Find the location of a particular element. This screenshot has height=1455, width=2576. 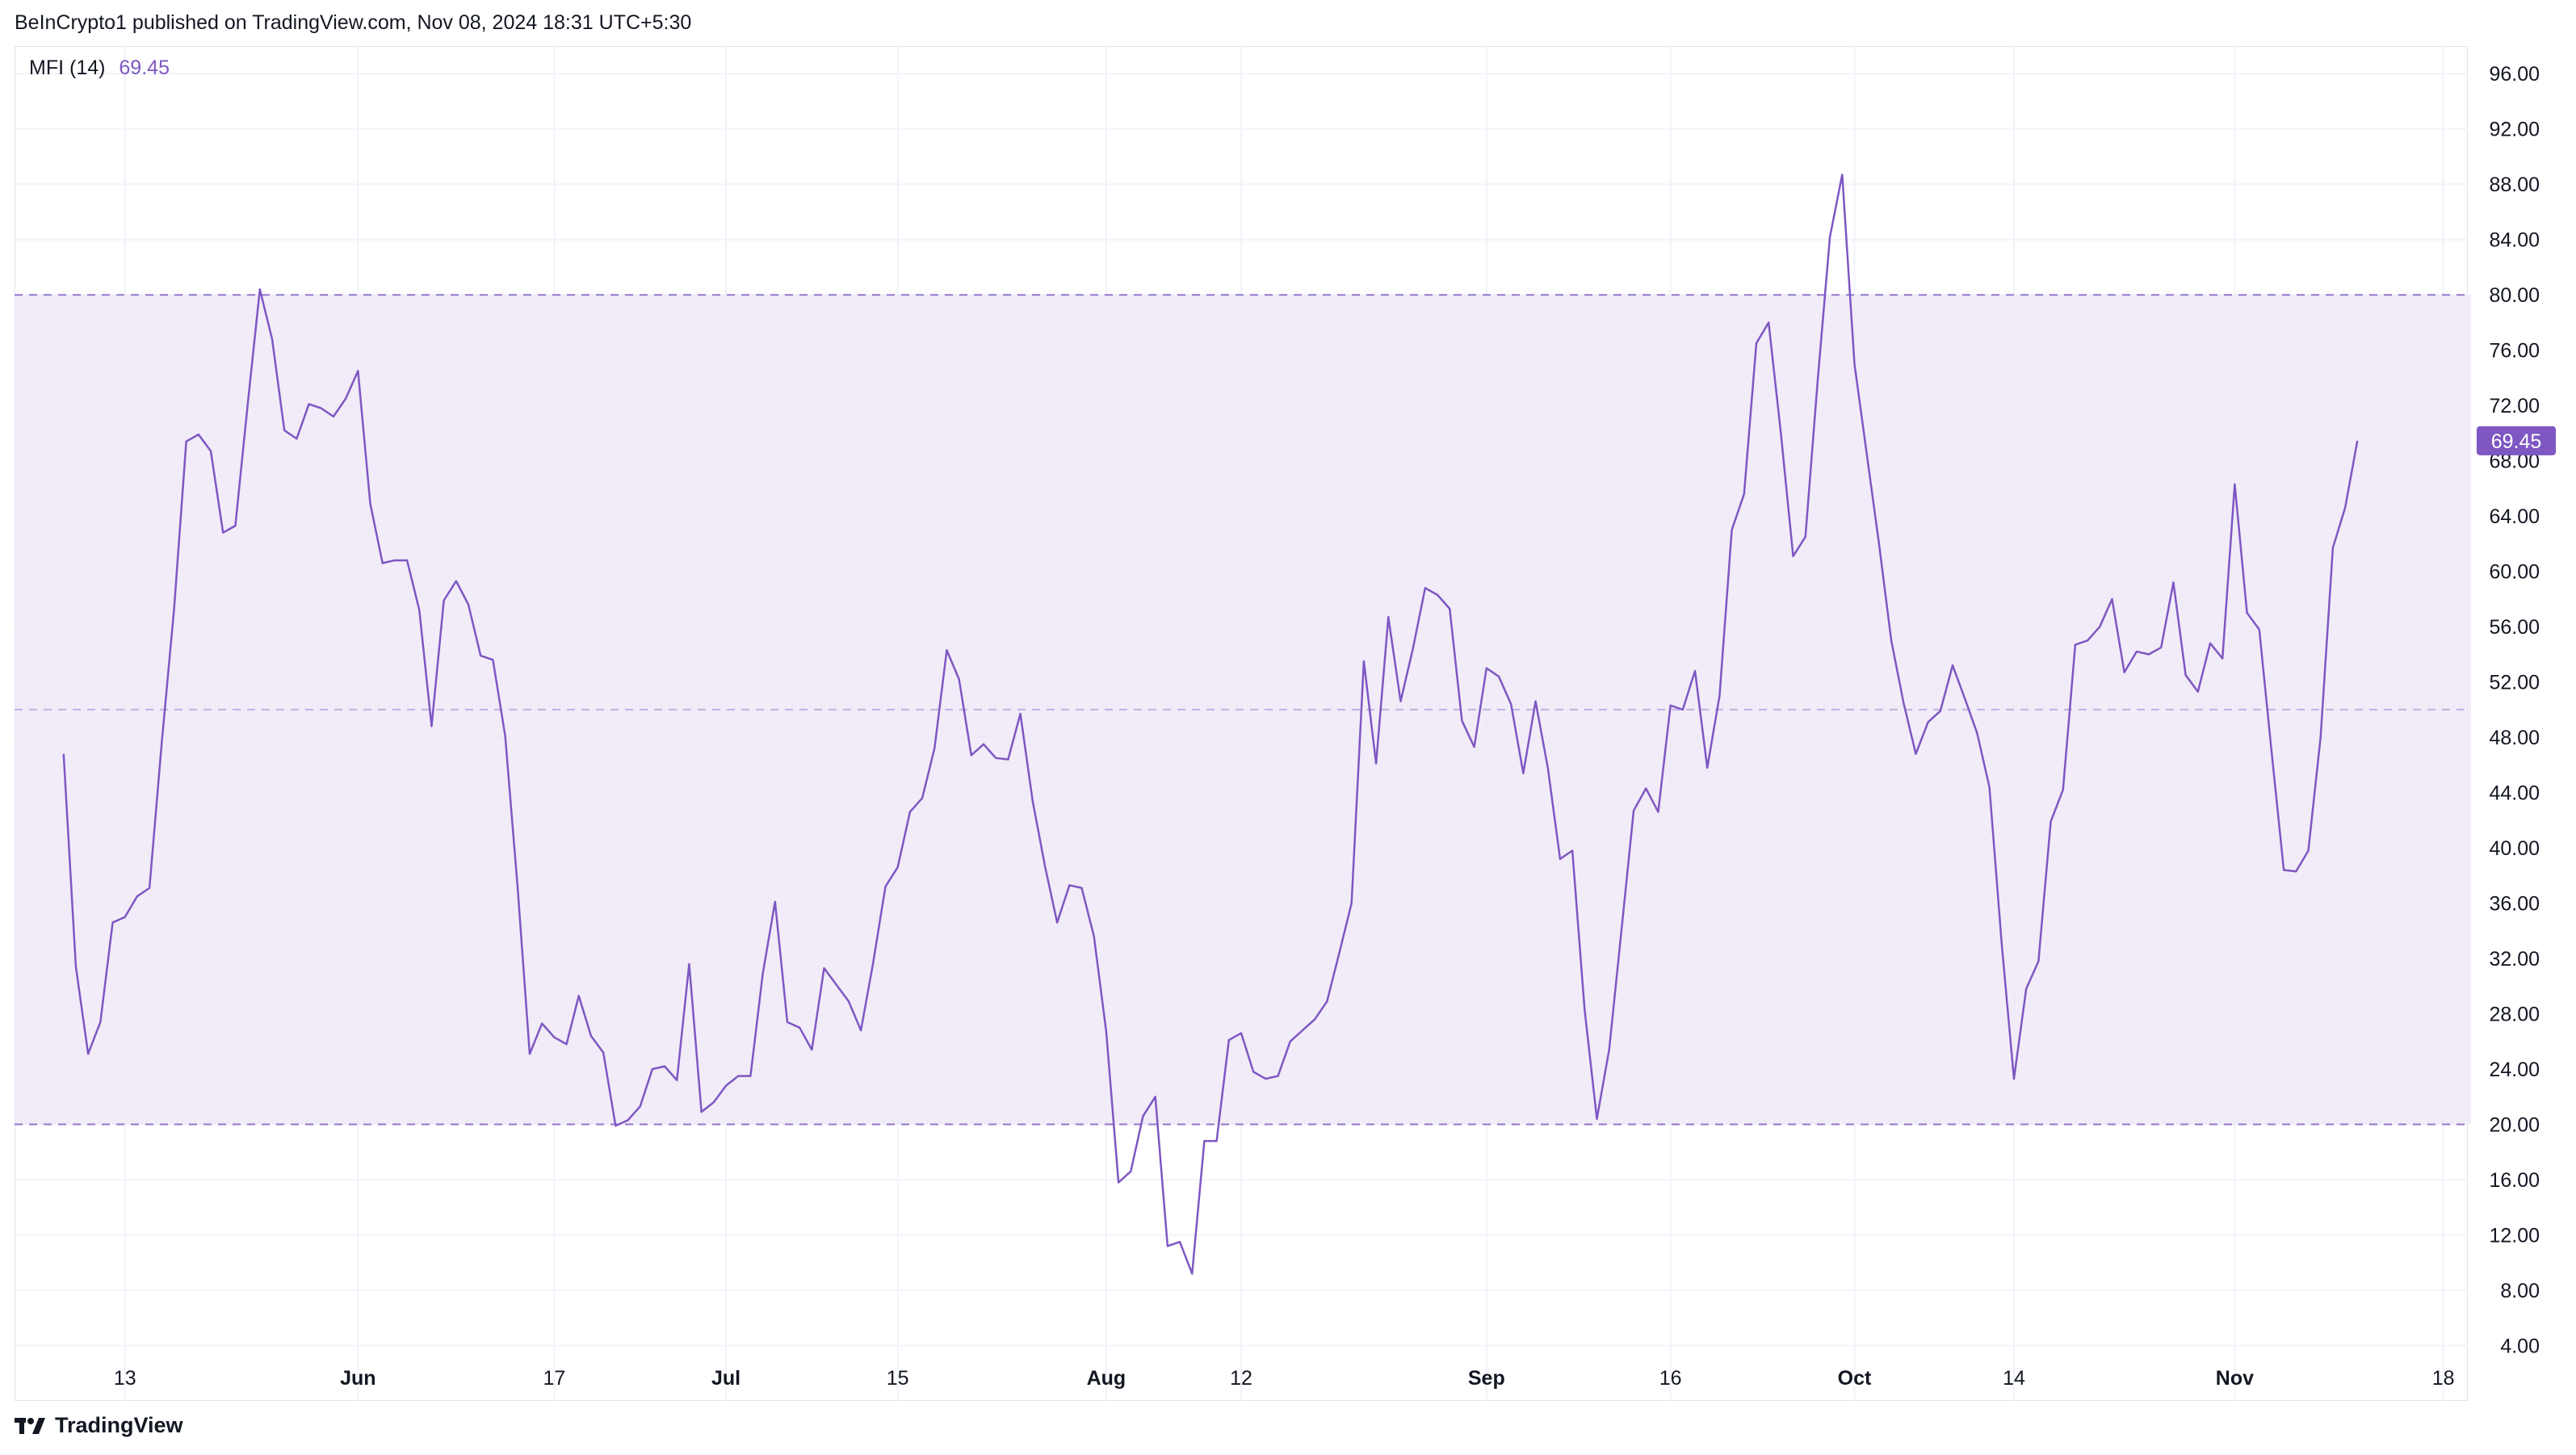

y-tick-label: 24.00 is located at coordinates (2514, 1070).